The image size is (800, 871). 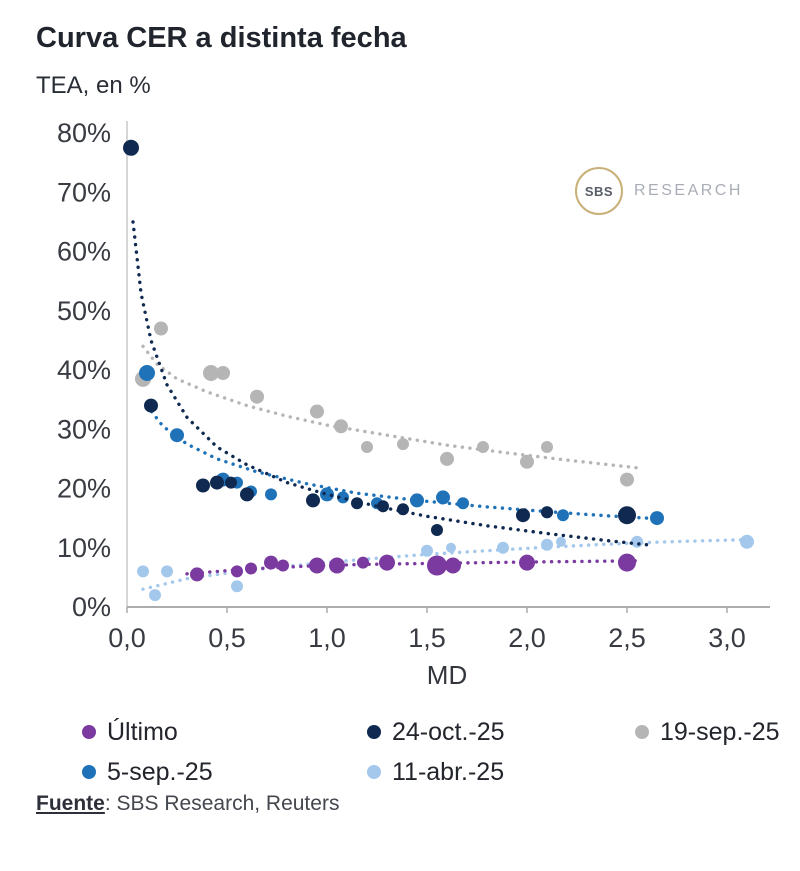 What do you see at coordinates (627, 638) in the screenshot?
I see `x-tick-label: 2,5` at bounding box center [627, 638].